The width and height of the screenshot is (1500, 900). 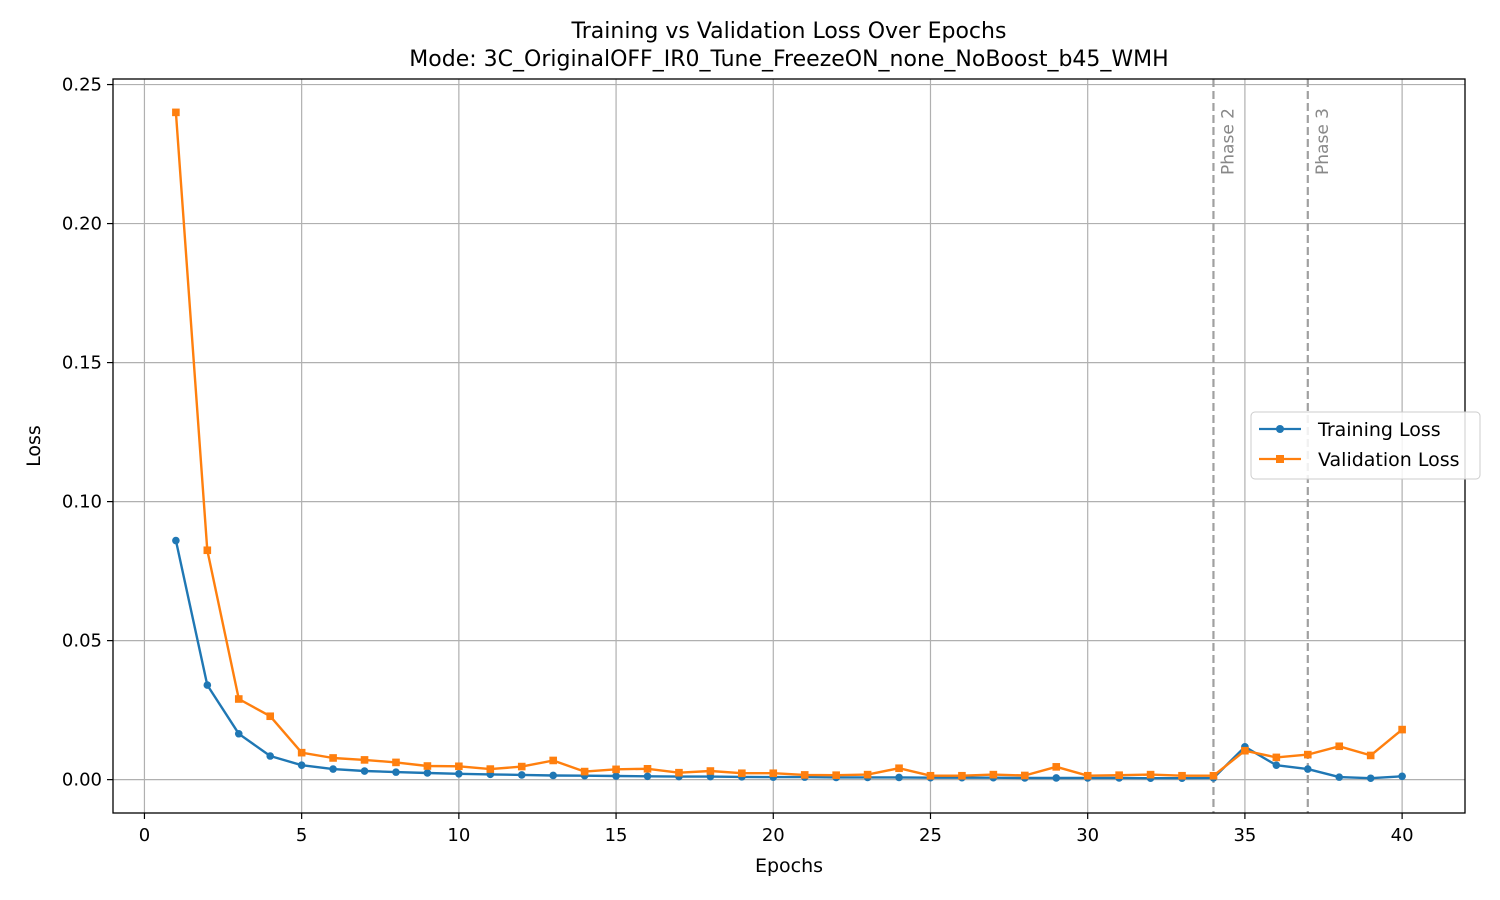 What do you see at coordinates (82, 641) in the screenshot?
I see `y-tick-label: 0.05` at bounding box center [82, 641].